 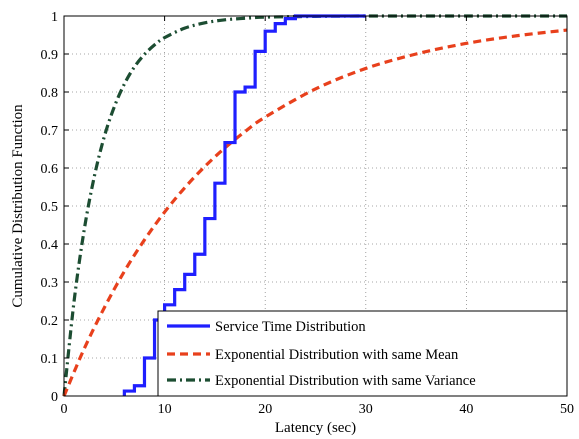 I want to click on y-axis-label: Cumulative Distribution Function, so click(x=18, y=206).